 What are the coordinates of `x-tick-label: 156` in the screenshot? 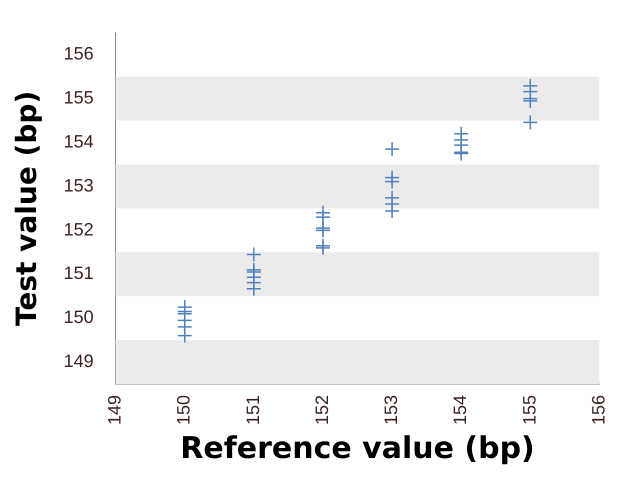 It's located at (598, 410).